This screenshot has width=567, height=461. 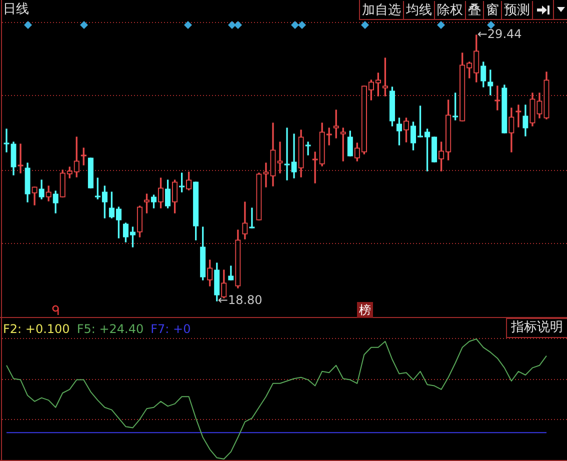 I want to click on legend-label: F2: +0.100, so click(x=36, y=329).